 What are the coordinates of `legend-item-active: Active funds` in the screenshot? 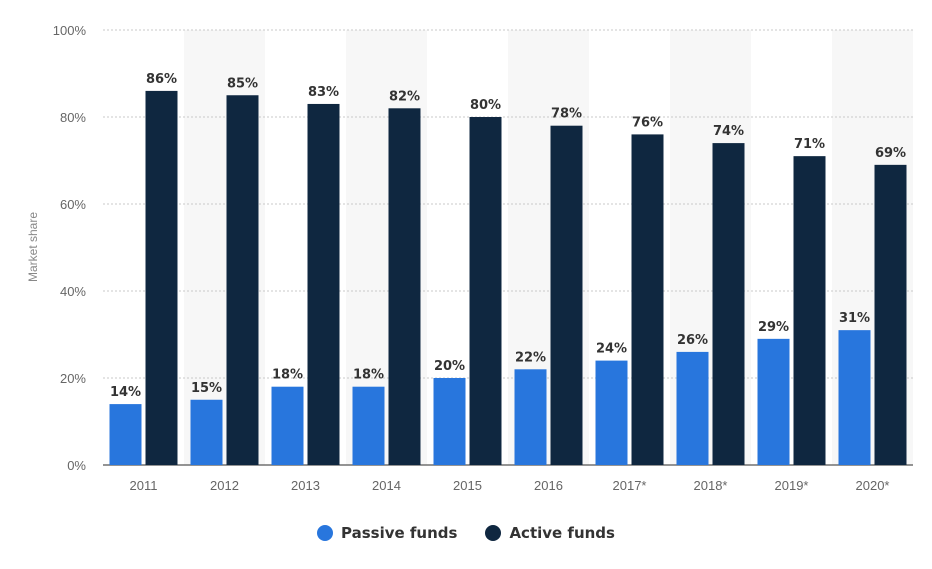 It's located at (550, 533).